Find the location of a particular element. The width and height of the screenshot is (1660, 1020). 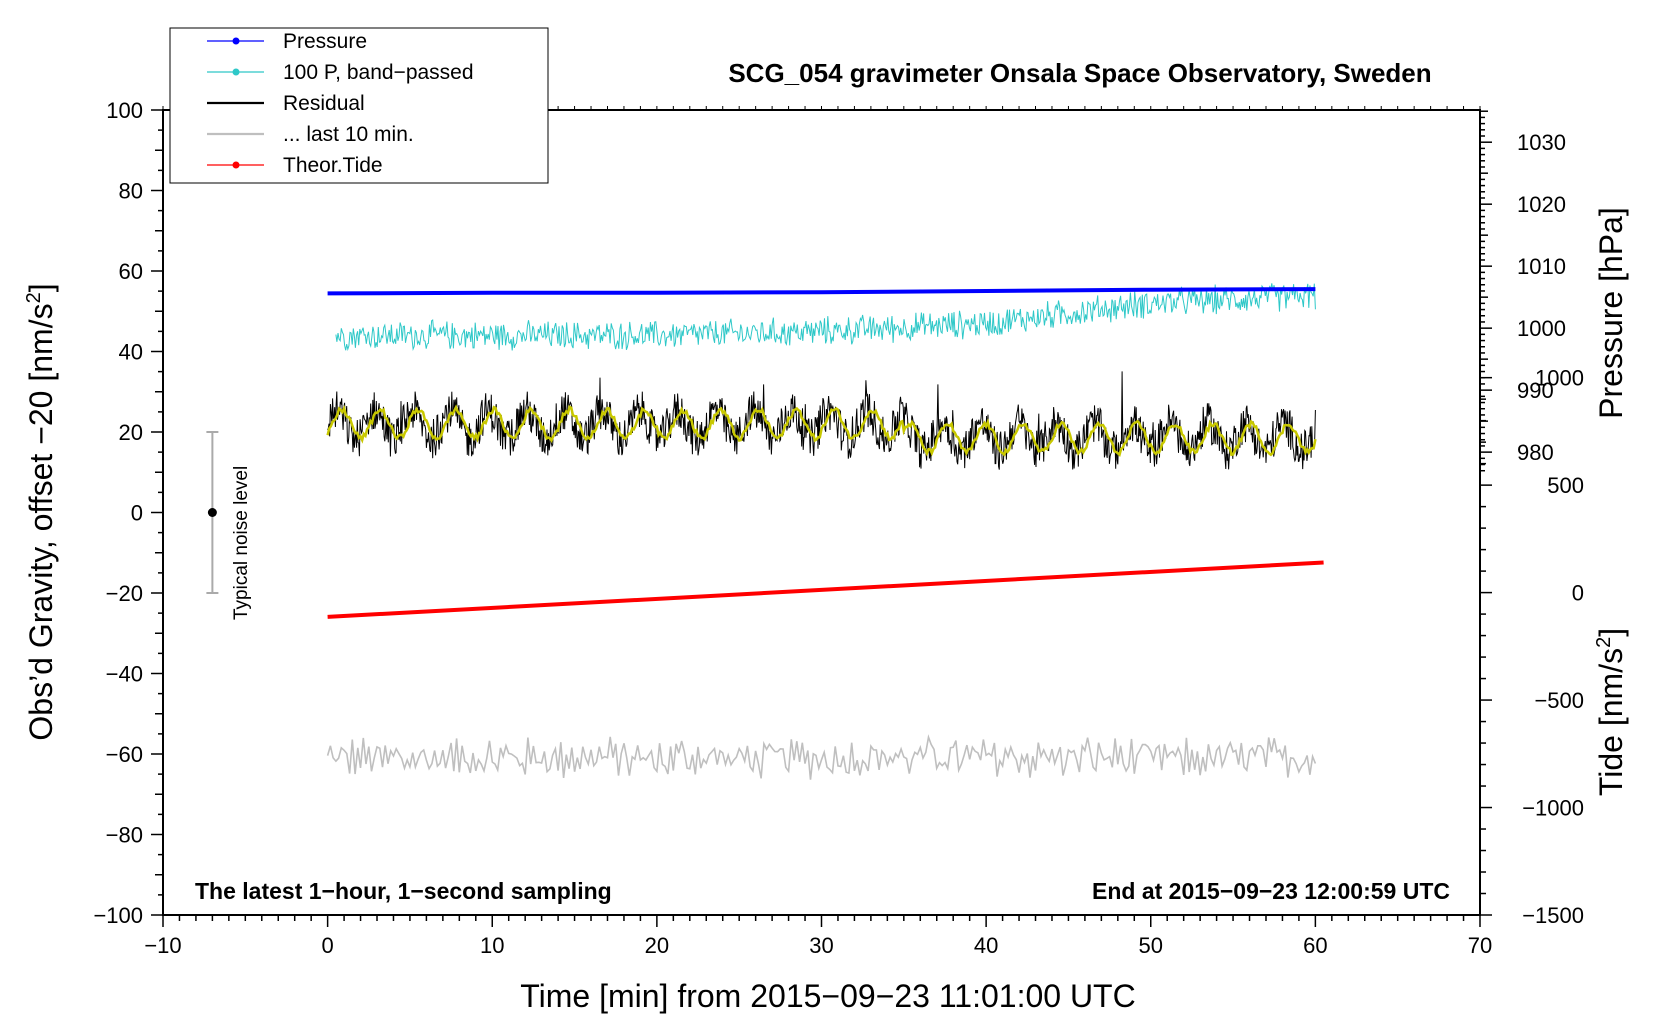

y-tick-label: 80 is located at coordinates (131, 191).